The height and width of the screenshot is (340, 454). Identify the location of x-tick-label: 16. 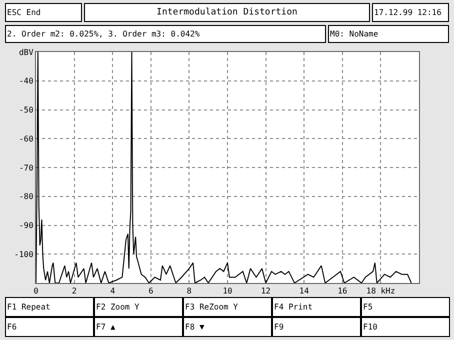
(343, 291).